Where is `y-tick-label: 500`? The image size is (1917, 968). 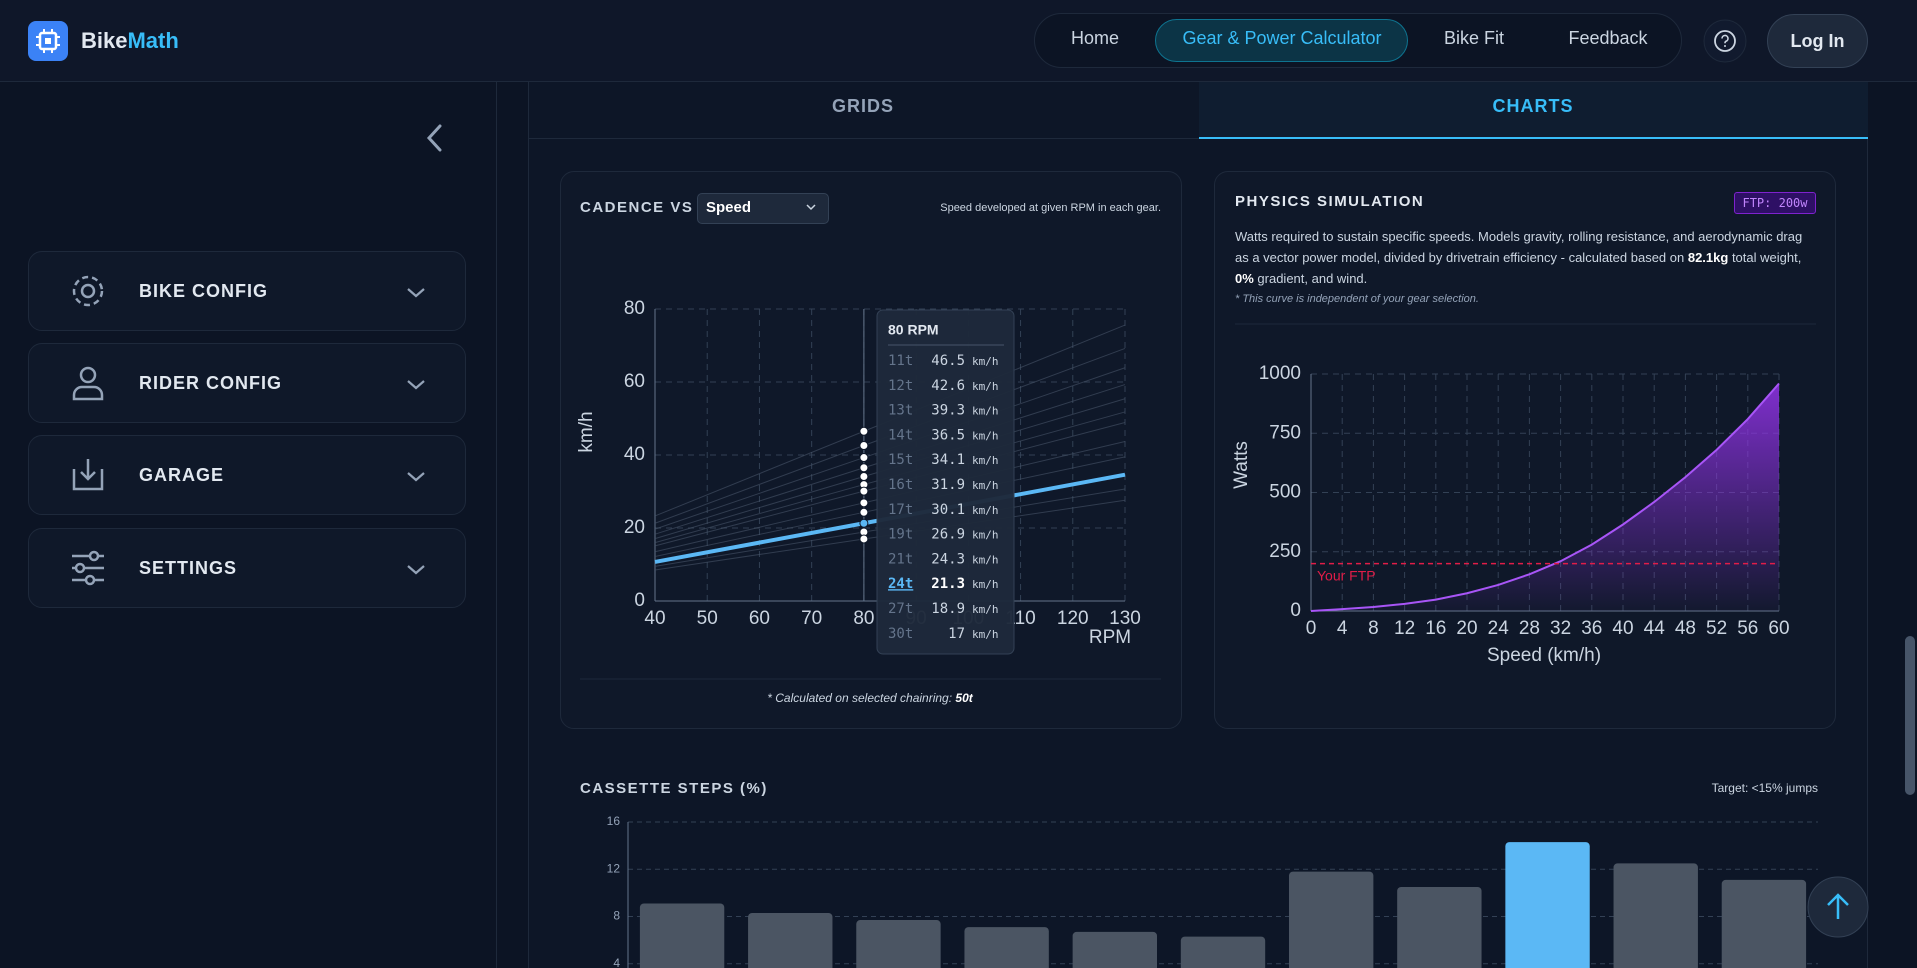 y-tick-label: 500 is located at coordinates (1285, 492).